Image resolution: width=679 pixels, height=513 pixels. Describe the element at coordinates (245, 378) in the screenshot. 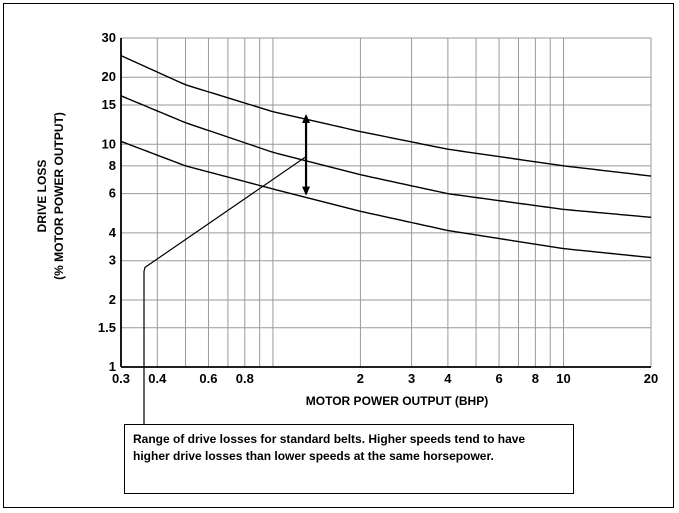

I see `x-tick-label: 0.8` at that location.